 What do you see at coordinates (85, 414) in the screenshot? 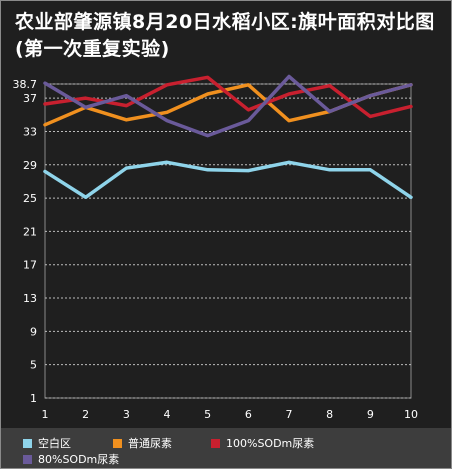
I see `x-tick-label: 2` at bounding box center [85, 414].